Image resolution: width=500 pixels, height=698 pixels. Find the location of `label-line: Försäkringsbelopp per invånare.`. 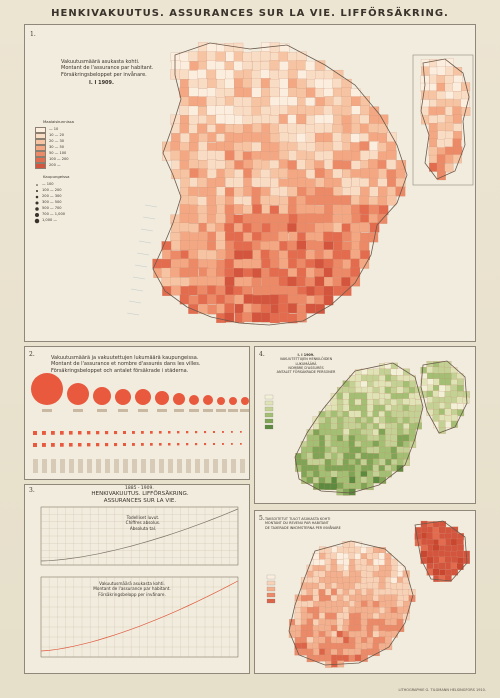

label-line: Försäkringsbelopp per invånare. is located at coordinates (132, 594).